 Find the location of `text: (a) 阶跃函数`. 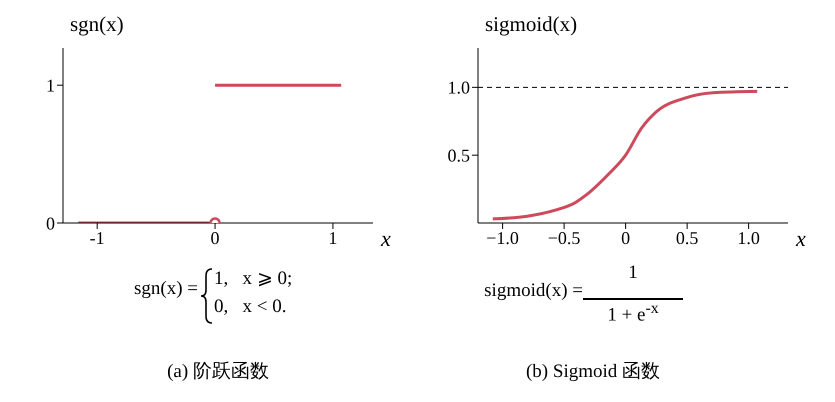

text: (a) 阶跃函数 is located at coordinates (218, 372).